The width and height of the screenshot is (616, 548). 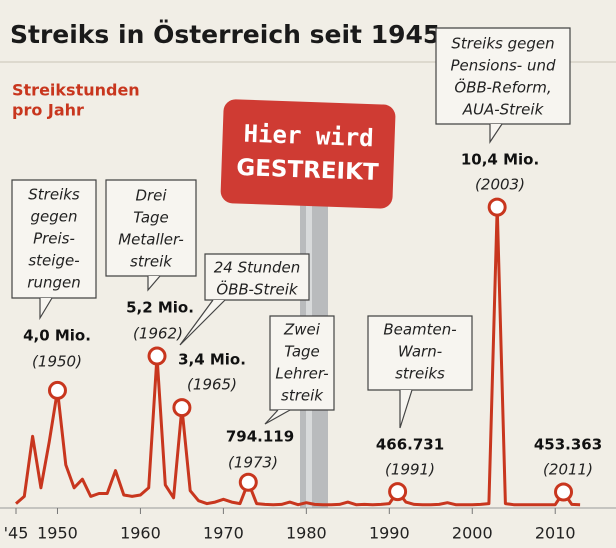 I want to click on year-label: (2003), so click(x=500, y=185).